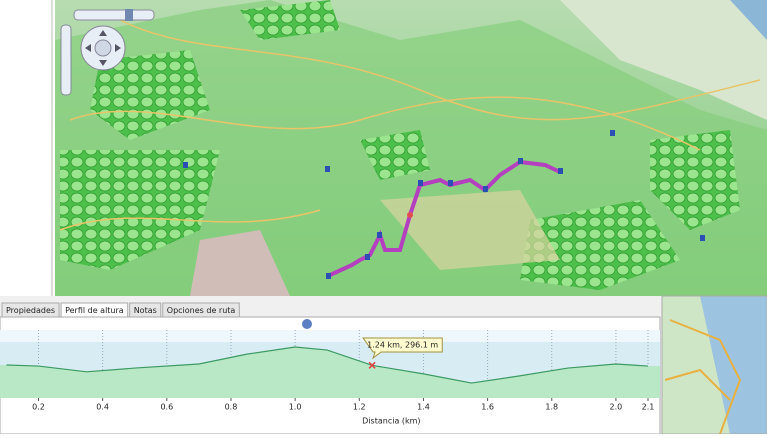 This screenshot has height=438, width=767. Describe the element at coordinates (102, 407) in the screenshot. I see `x-tick-label: 0.4` at that location.